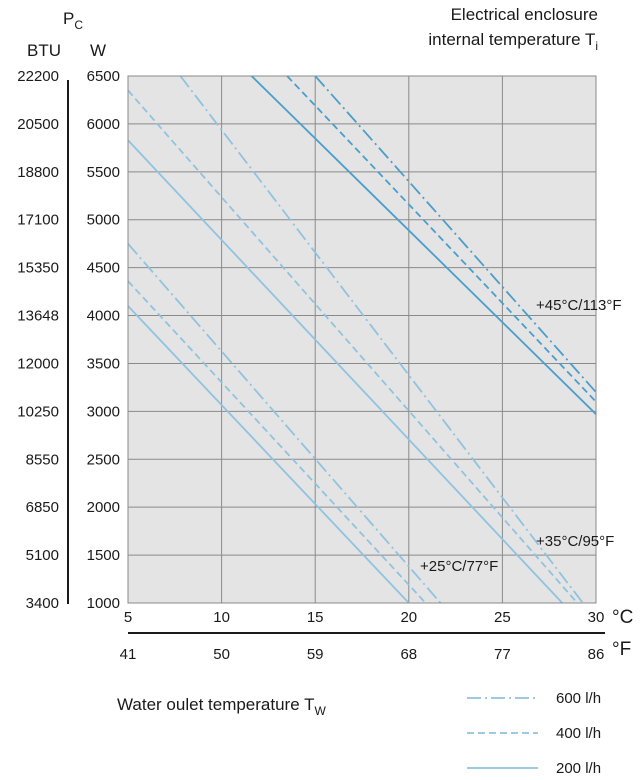  I want to click on x-tick-fahrenheit-2: 59, so click(315, 654).